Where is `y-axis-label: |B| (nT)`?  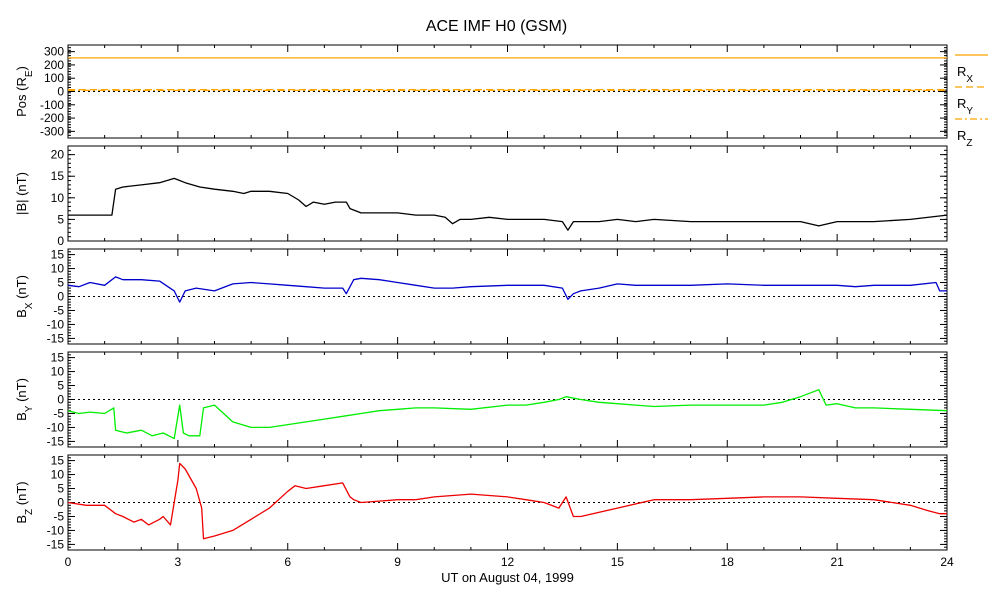 y-axis-label: |B| (nT) is located at coordinates (21, 193).